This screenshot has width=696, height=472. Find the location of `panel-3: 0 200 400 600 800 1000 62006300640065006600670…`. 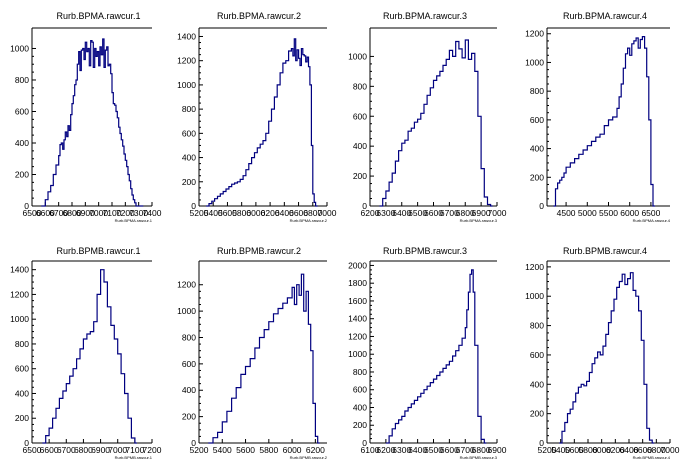

panel-3: 0 200 400 600 800 1000 62006300640065006600670… is located at coordinates (427, 116).